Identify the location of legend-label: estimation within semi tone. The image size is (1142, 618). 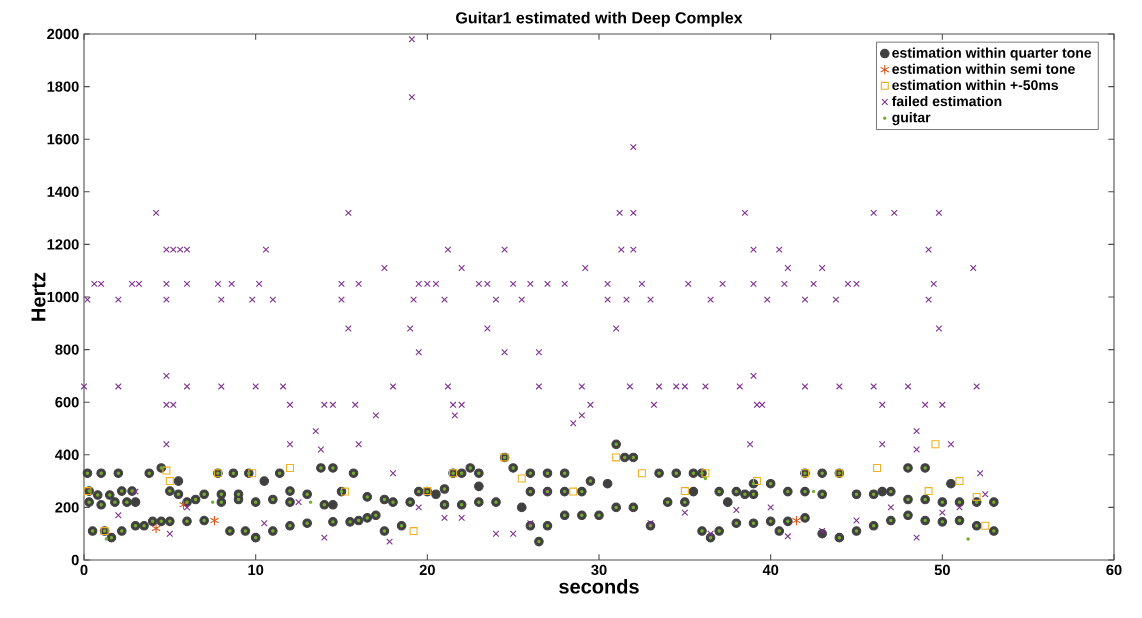
(983, 68).